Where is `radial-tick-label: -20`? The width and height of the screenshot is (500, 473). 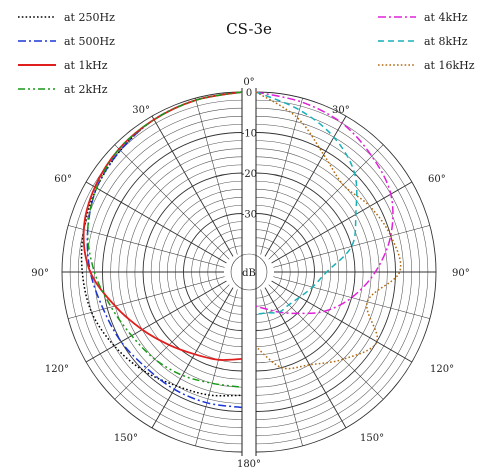
radial-tick-label: -20 is located at coordinates (249, 174).